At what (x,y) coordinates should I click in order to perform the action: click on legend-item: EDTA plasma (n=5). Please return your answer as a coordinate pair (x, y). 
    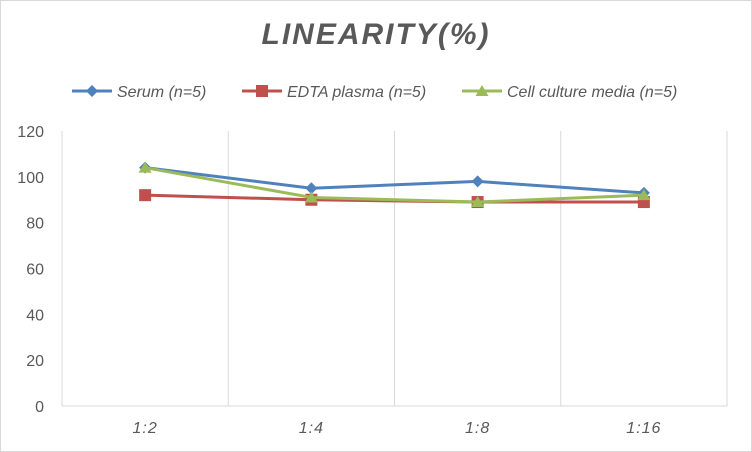
    Looking at the image, I should click on (334, 92).